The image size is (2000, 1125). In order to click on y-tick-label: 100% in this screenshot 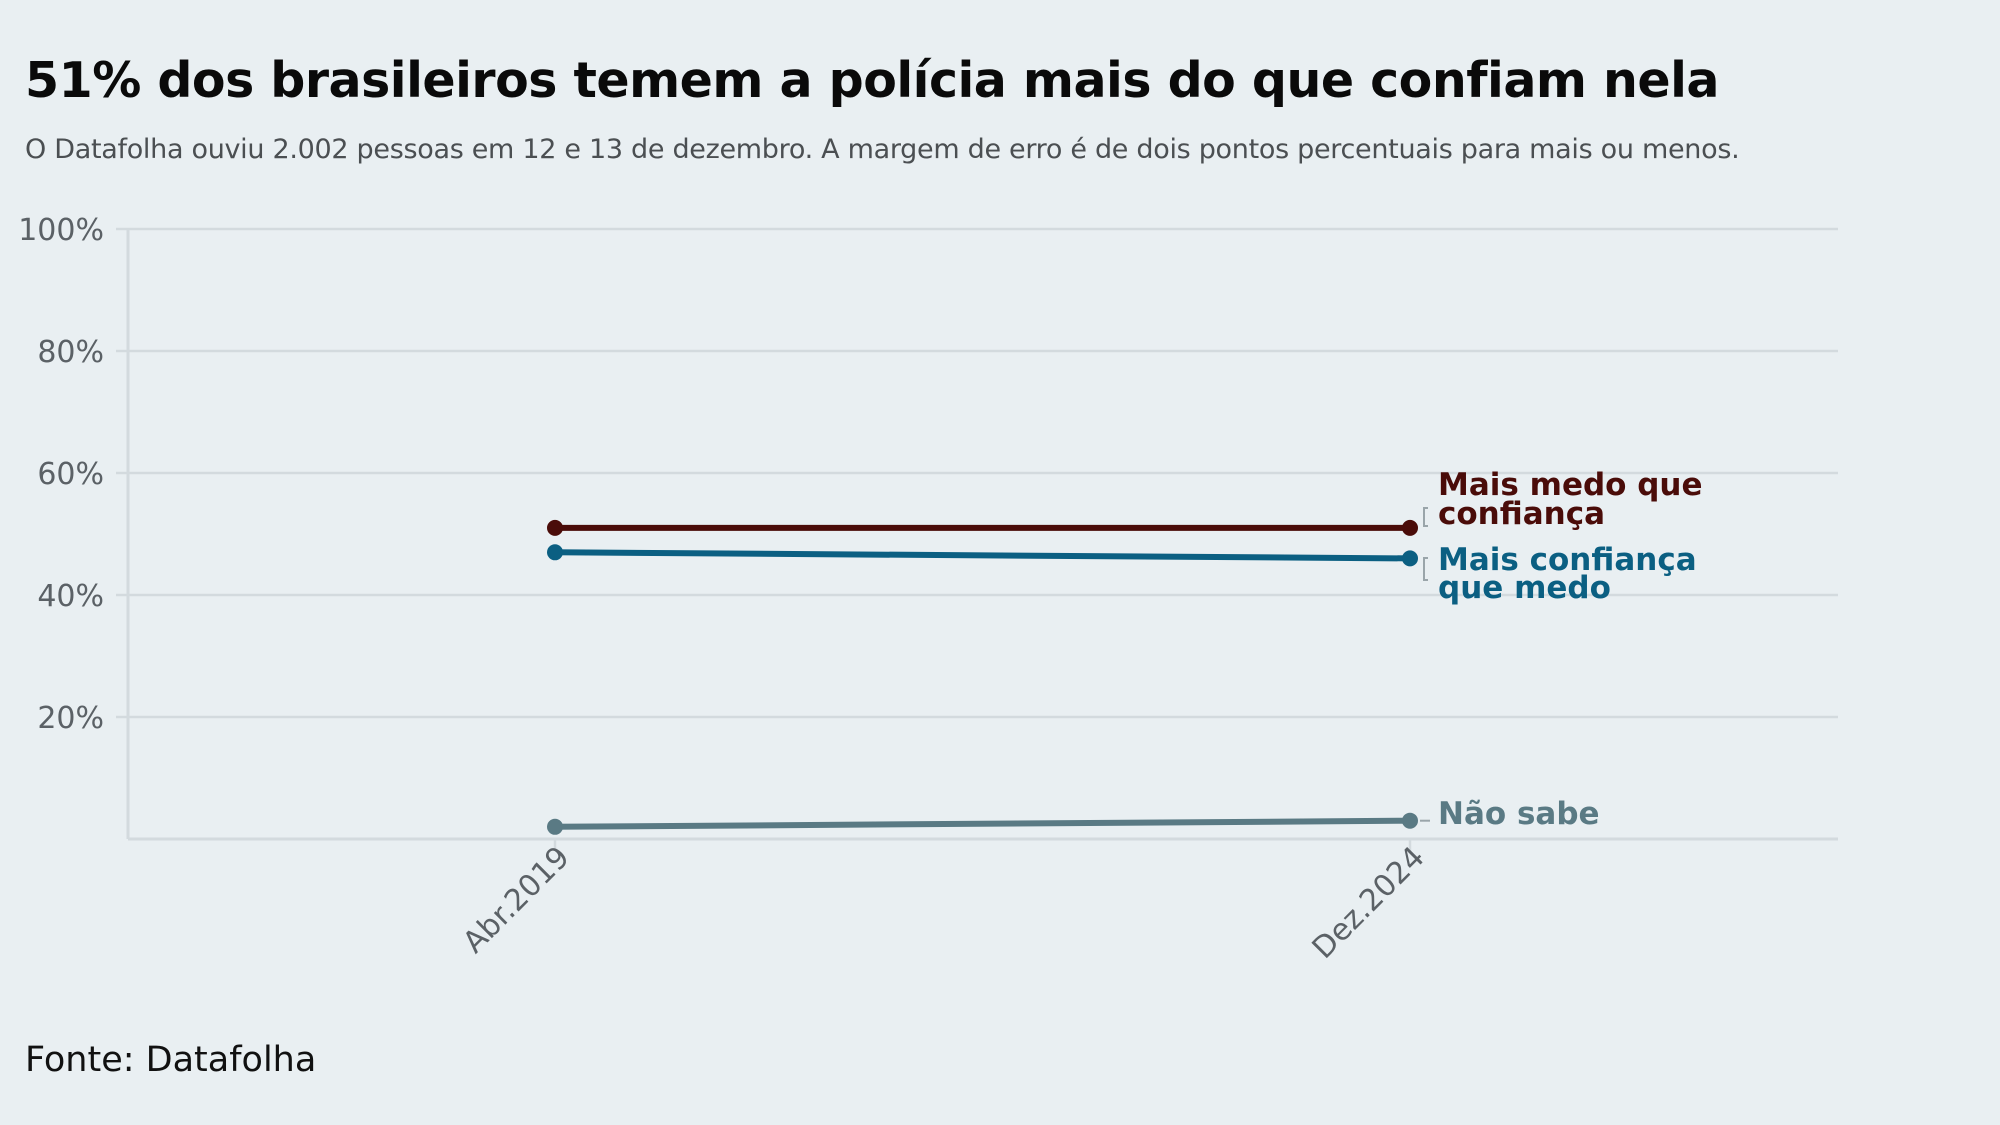, I will do `click(61, 230)`.